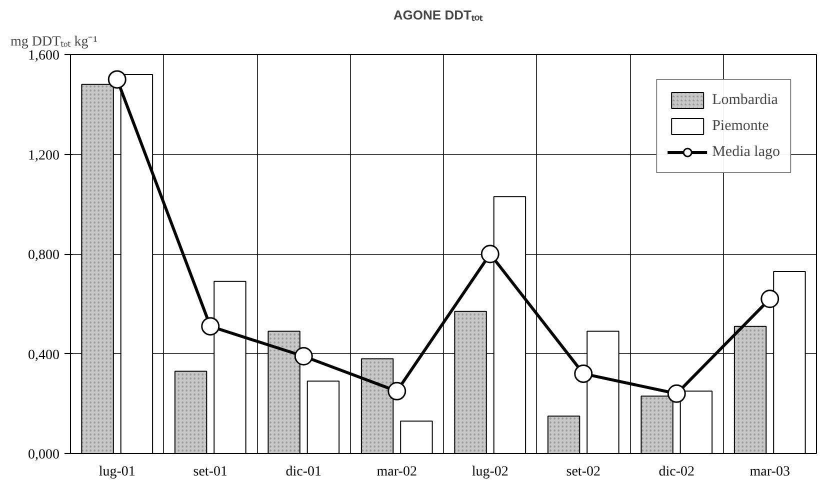  I want to click on x-tick-label: set-02, so click(583, 472).